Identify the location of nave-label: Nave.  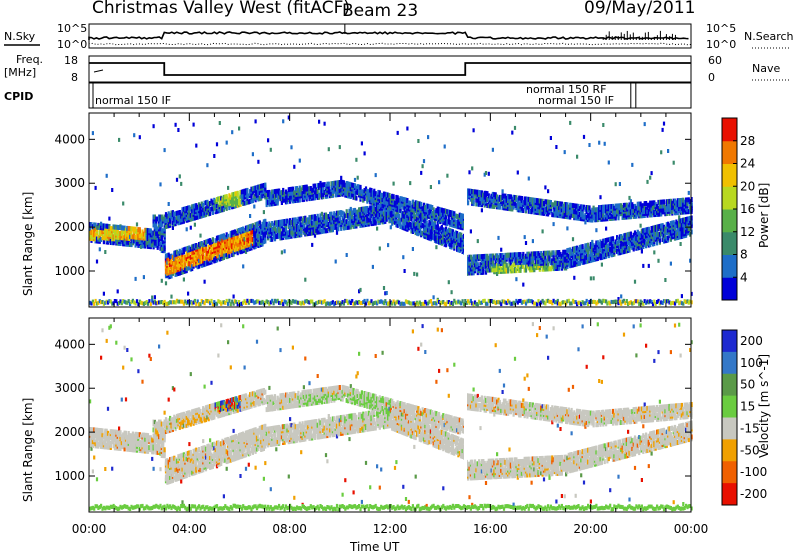
(766, 68).